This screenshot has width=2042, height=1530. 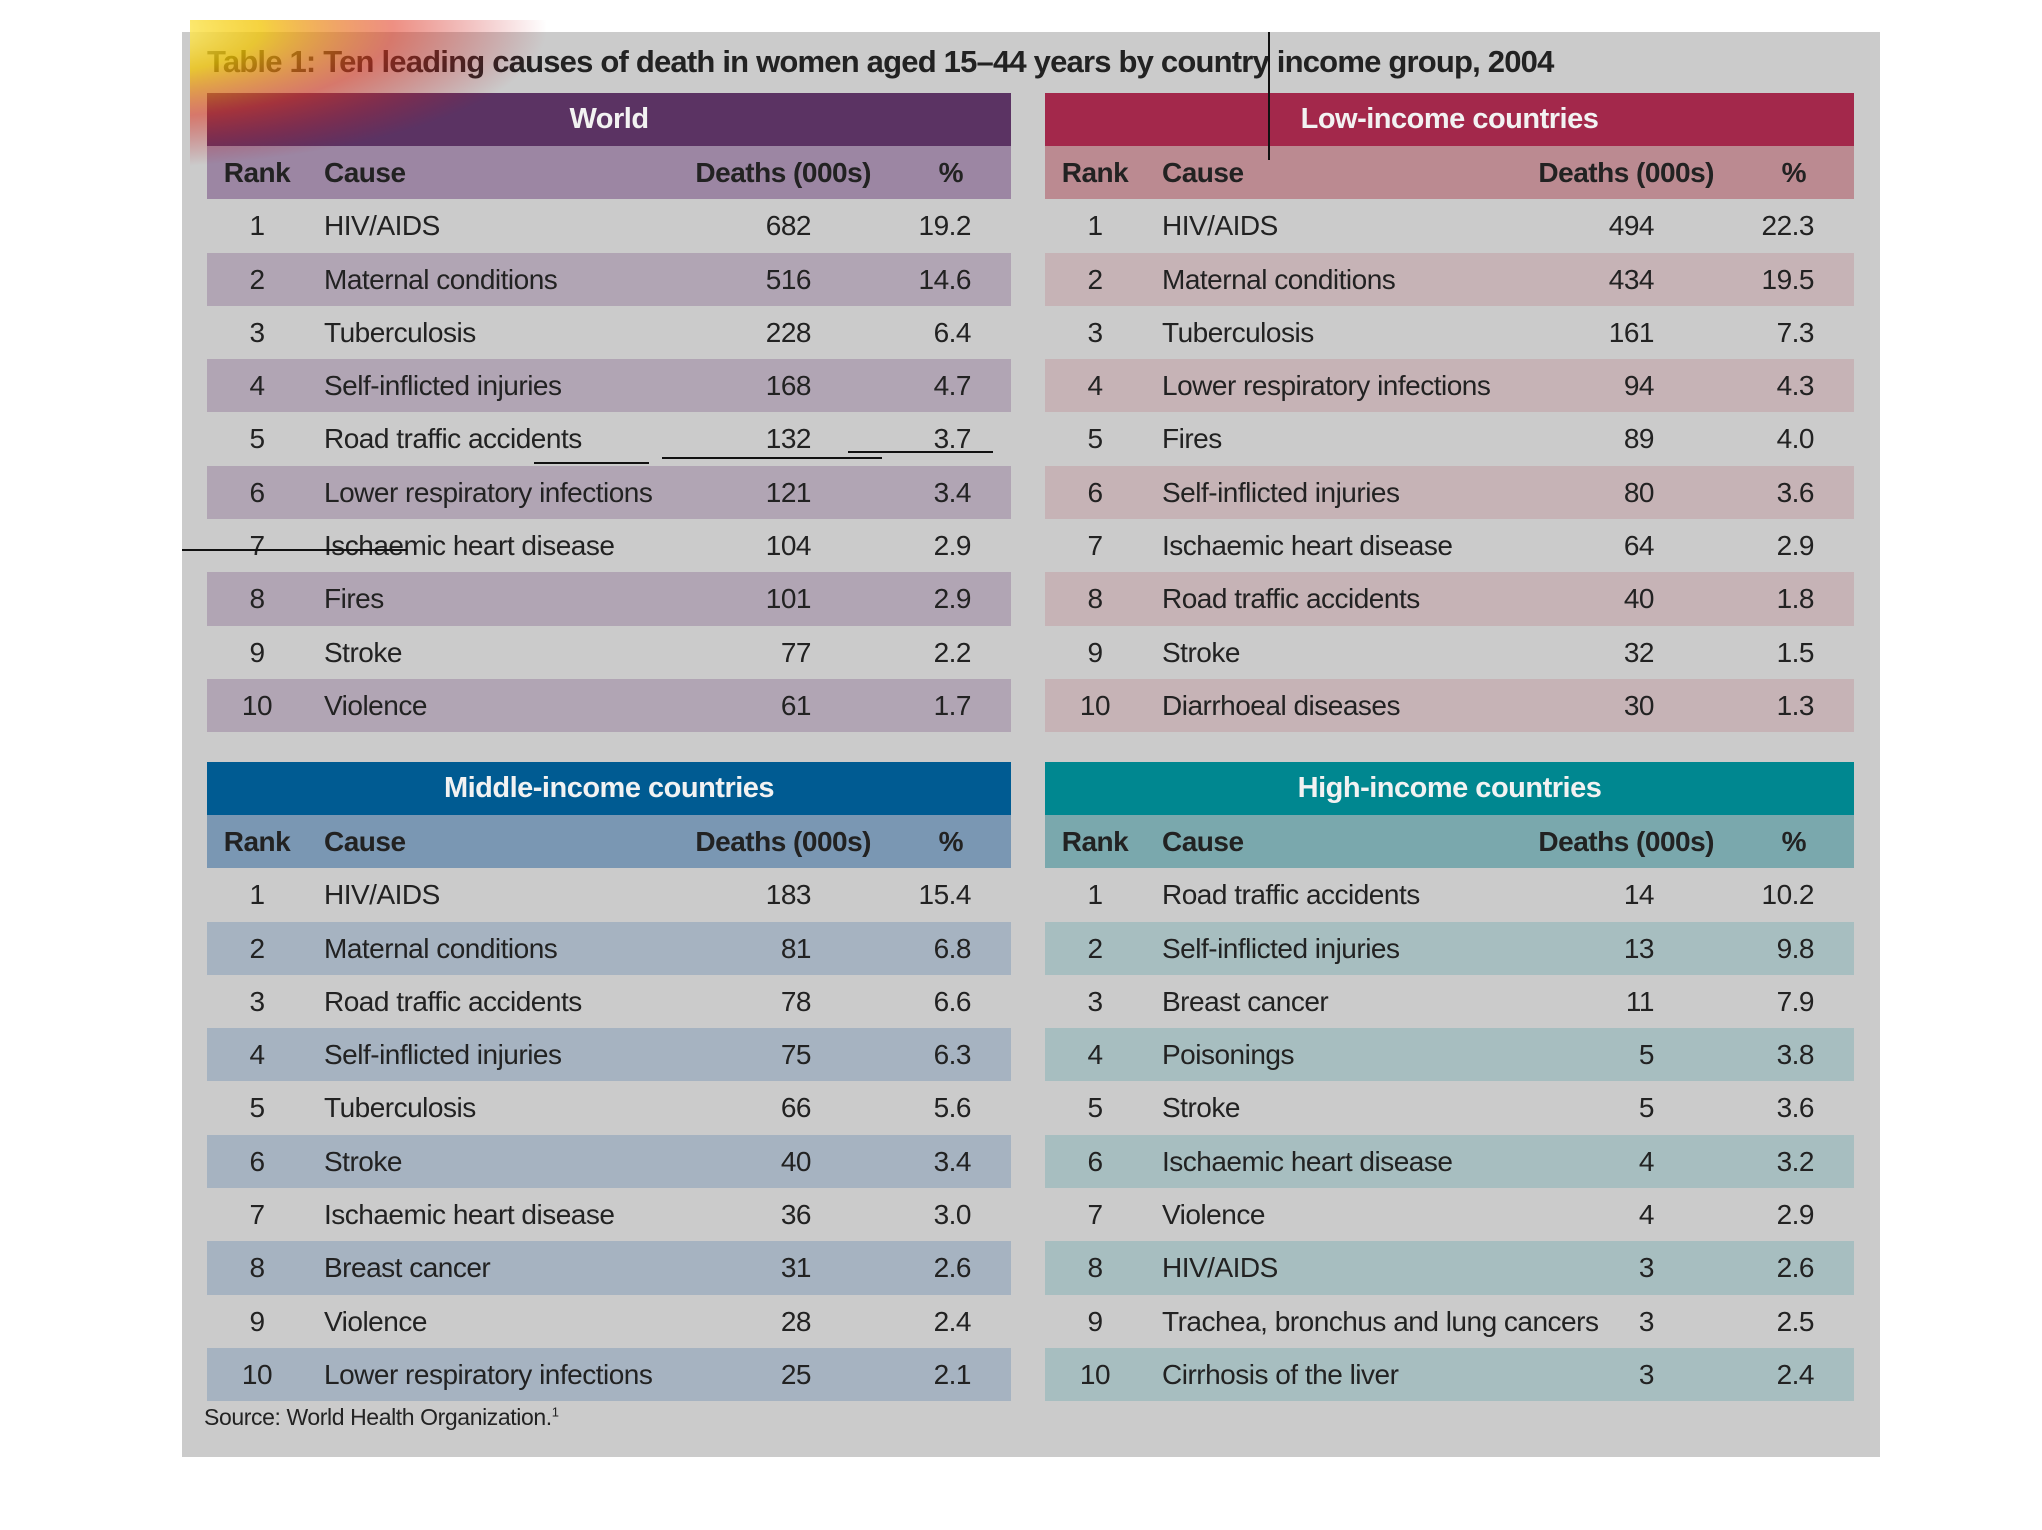 I want to click on table-row: 2 Maternal conditions 516 14.6, so click(x=609, y=279).